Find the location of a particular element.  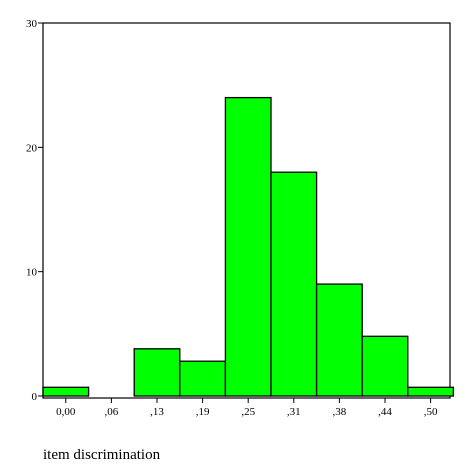

x-tick-label: ,25 is located at coordinates (248, 412).